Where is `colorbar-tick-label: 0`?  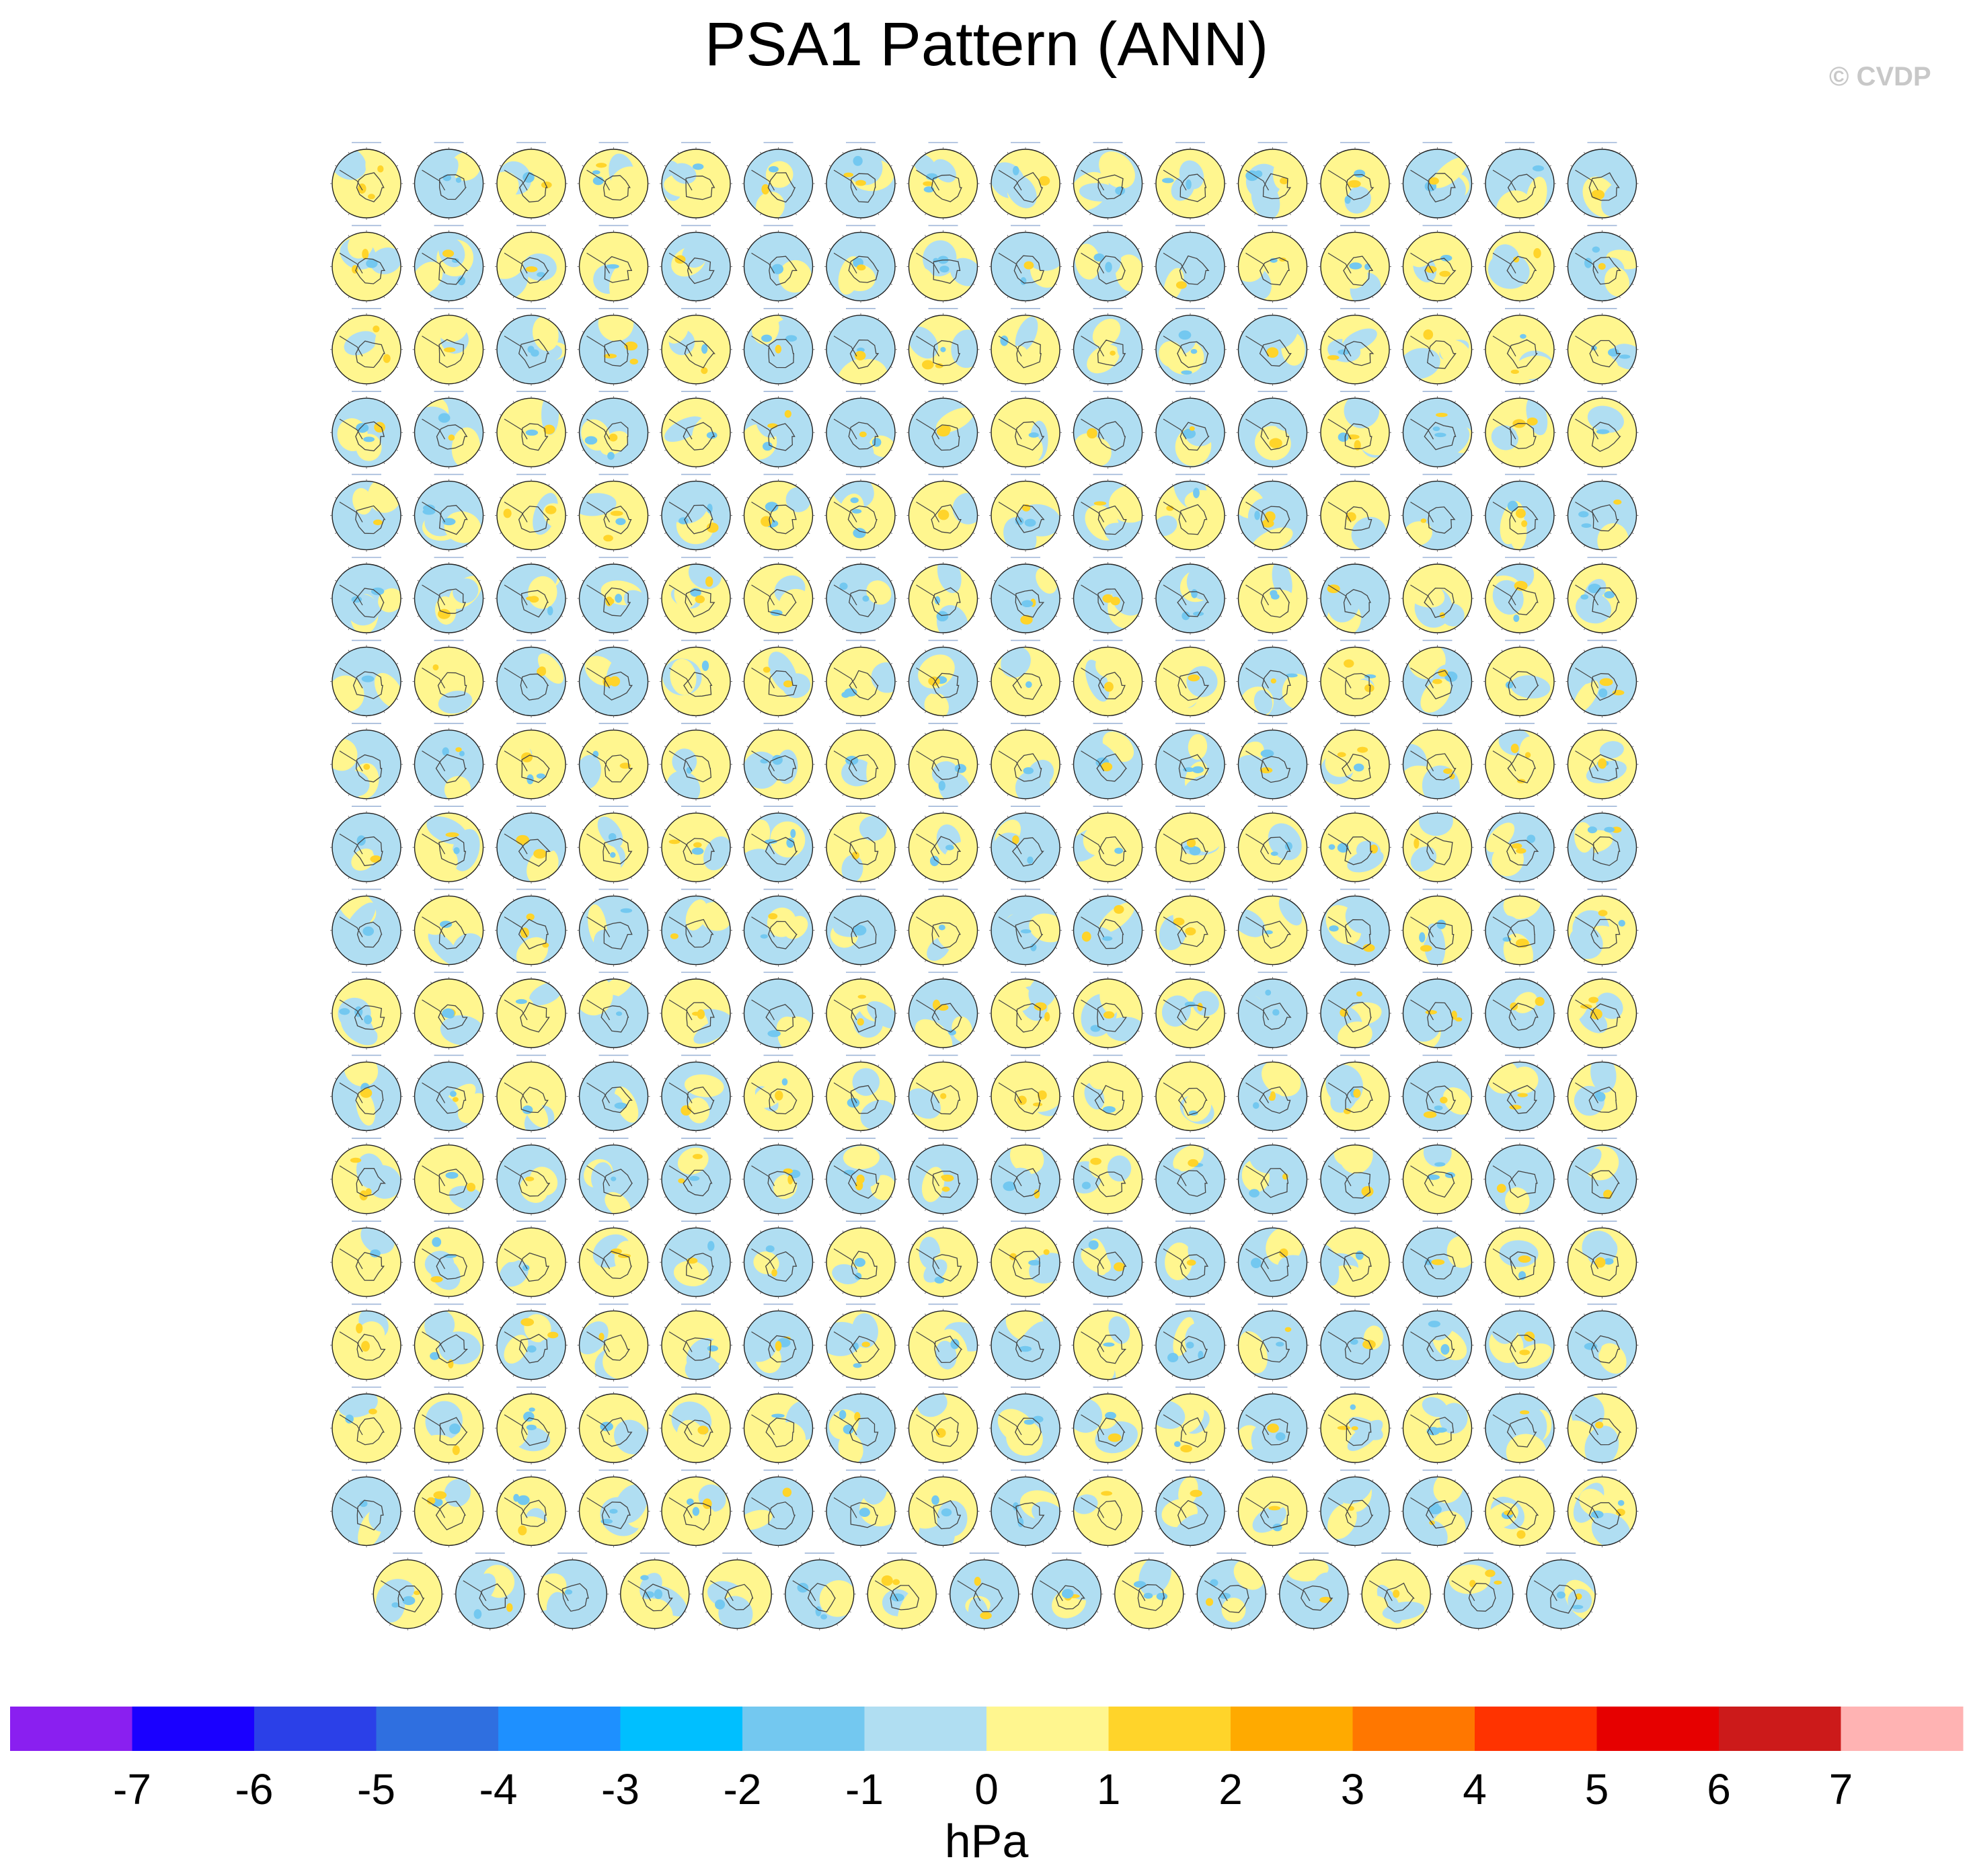
colorbar-tick-label: 0 is located at coordinates (986, 1789).